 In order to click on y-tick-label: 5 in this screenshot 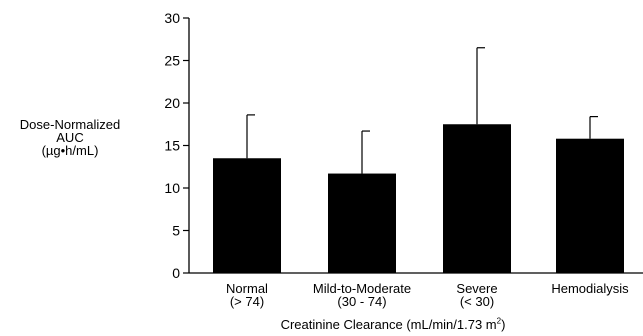, I will do `click(176, 231)`.